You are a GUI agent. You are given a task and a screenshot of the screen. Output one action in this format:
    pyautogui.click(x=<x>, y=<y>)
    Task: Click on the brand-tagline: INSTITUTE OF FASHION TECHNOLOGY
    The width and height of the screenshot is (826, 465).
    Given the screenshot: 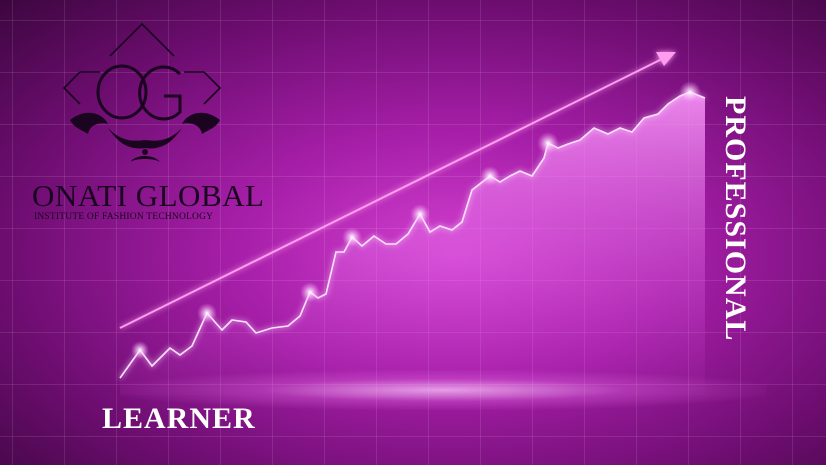 What is the action you would take?
    pyautogui.click(x=124, y=217)
    